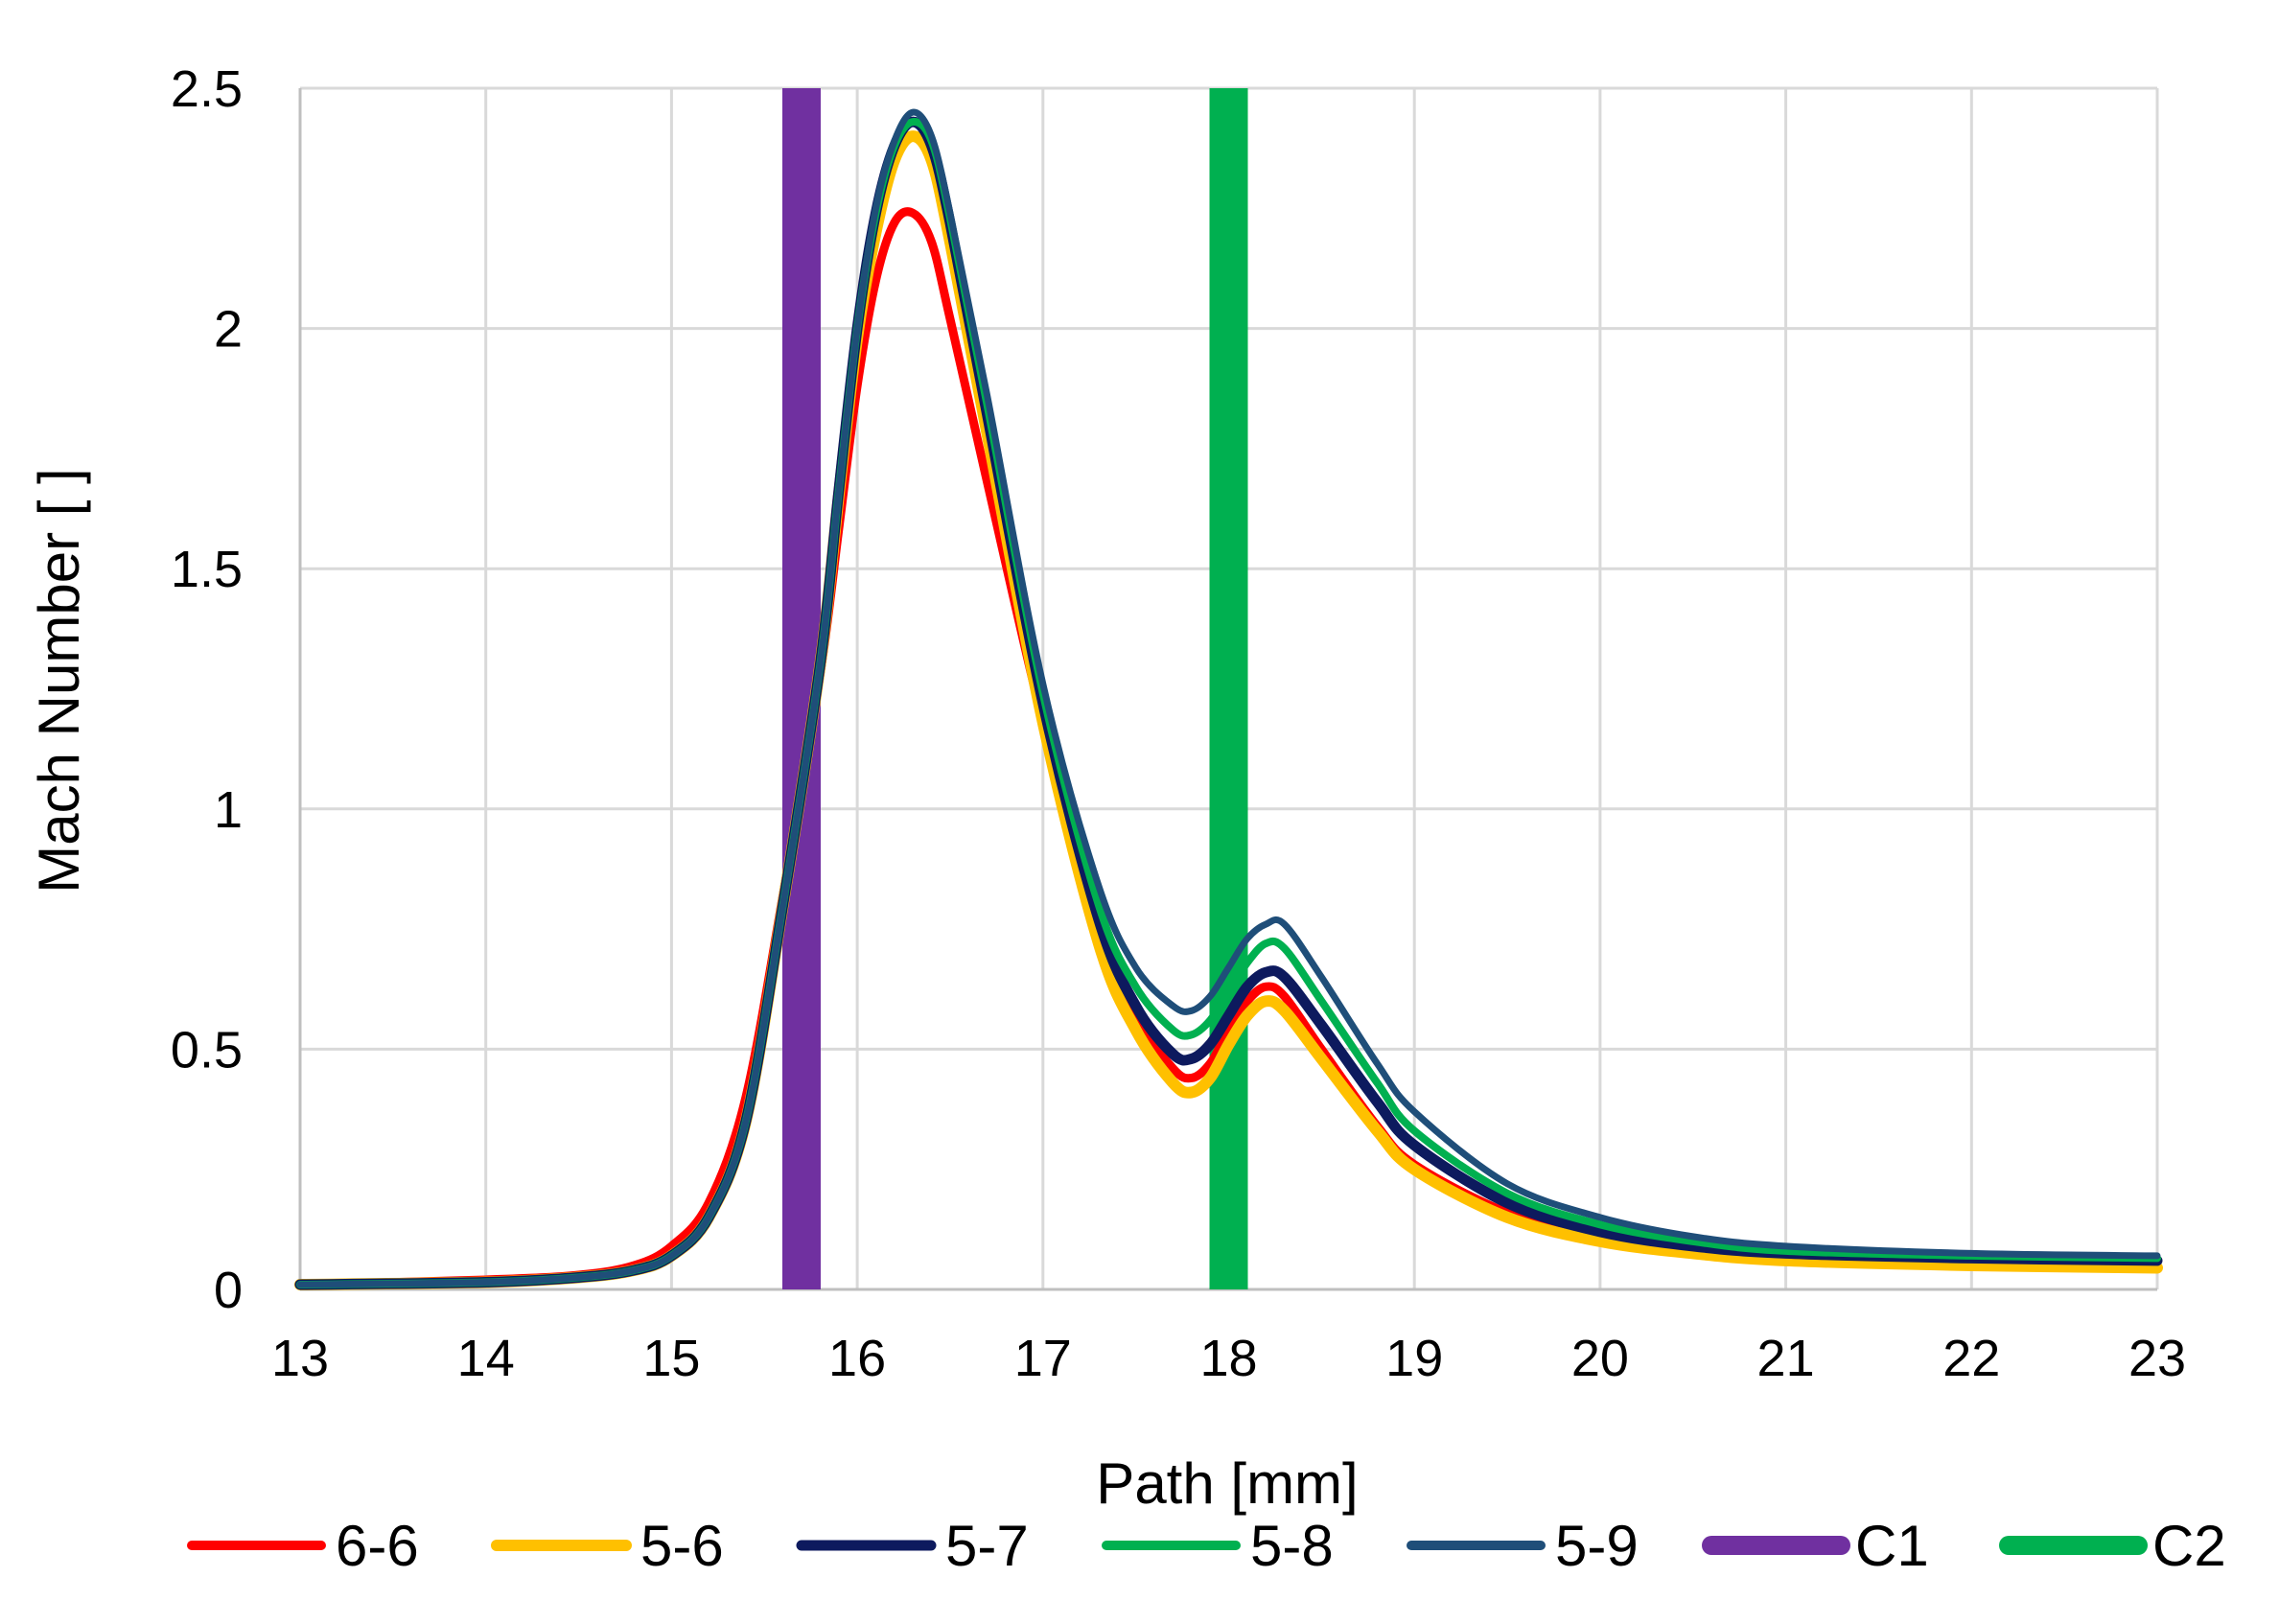 Image resolution: width=2279 pixels, height=1624 pixels. Describe the element at coordinates (207, 89) in the screenshot. I see `y-tick-label: 2.5` at that location.